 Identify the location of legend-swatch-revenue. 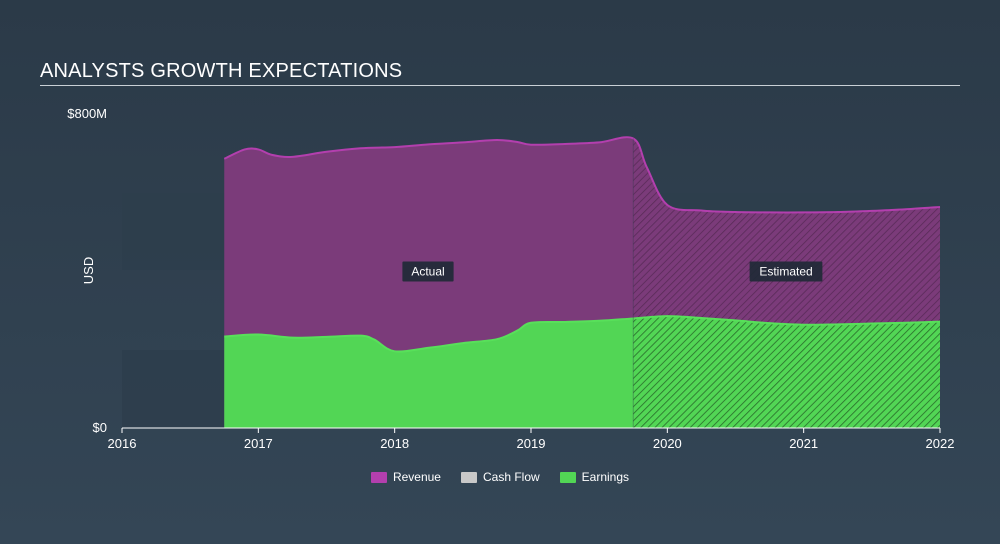
(378, 477).